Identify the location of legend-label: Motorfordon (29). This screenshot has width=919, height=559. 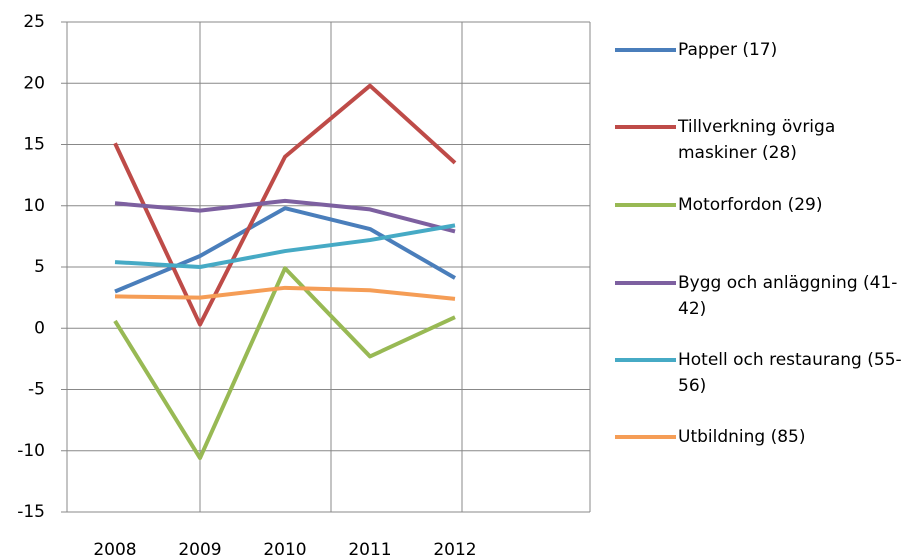
(750, 205).